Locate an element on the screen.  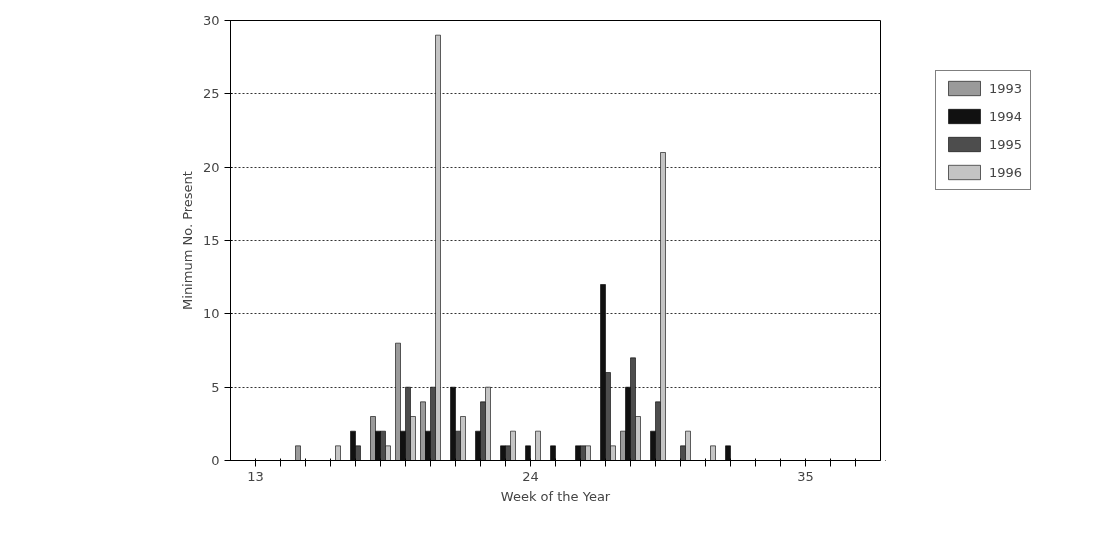
y-tick-label: 15 is located at coordinates (211, 240).